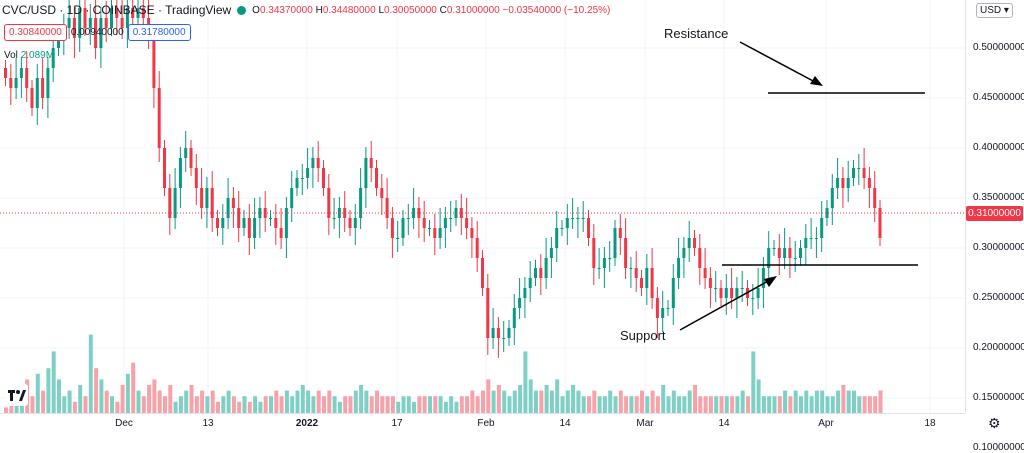  I want to click on change-value: −0.03540000 (−10.25%), so click(556, 10).